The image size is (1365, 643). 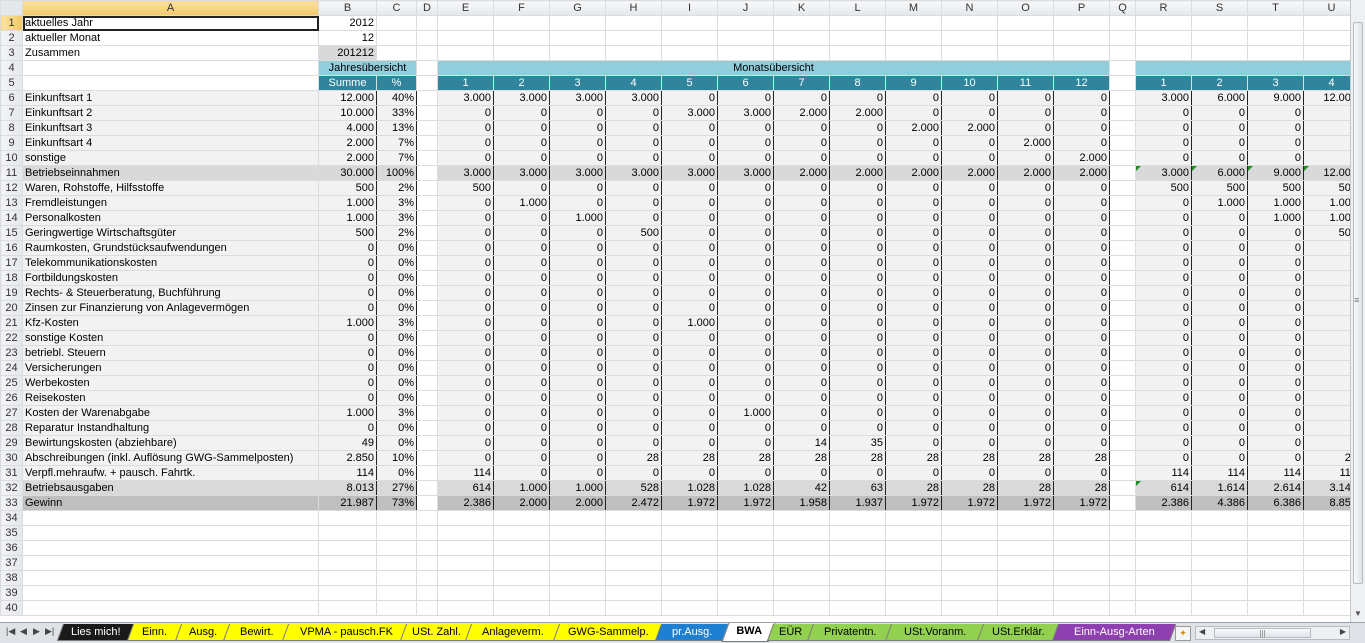 I want to click on row-header-2: 2, so click(x=11, y=38).